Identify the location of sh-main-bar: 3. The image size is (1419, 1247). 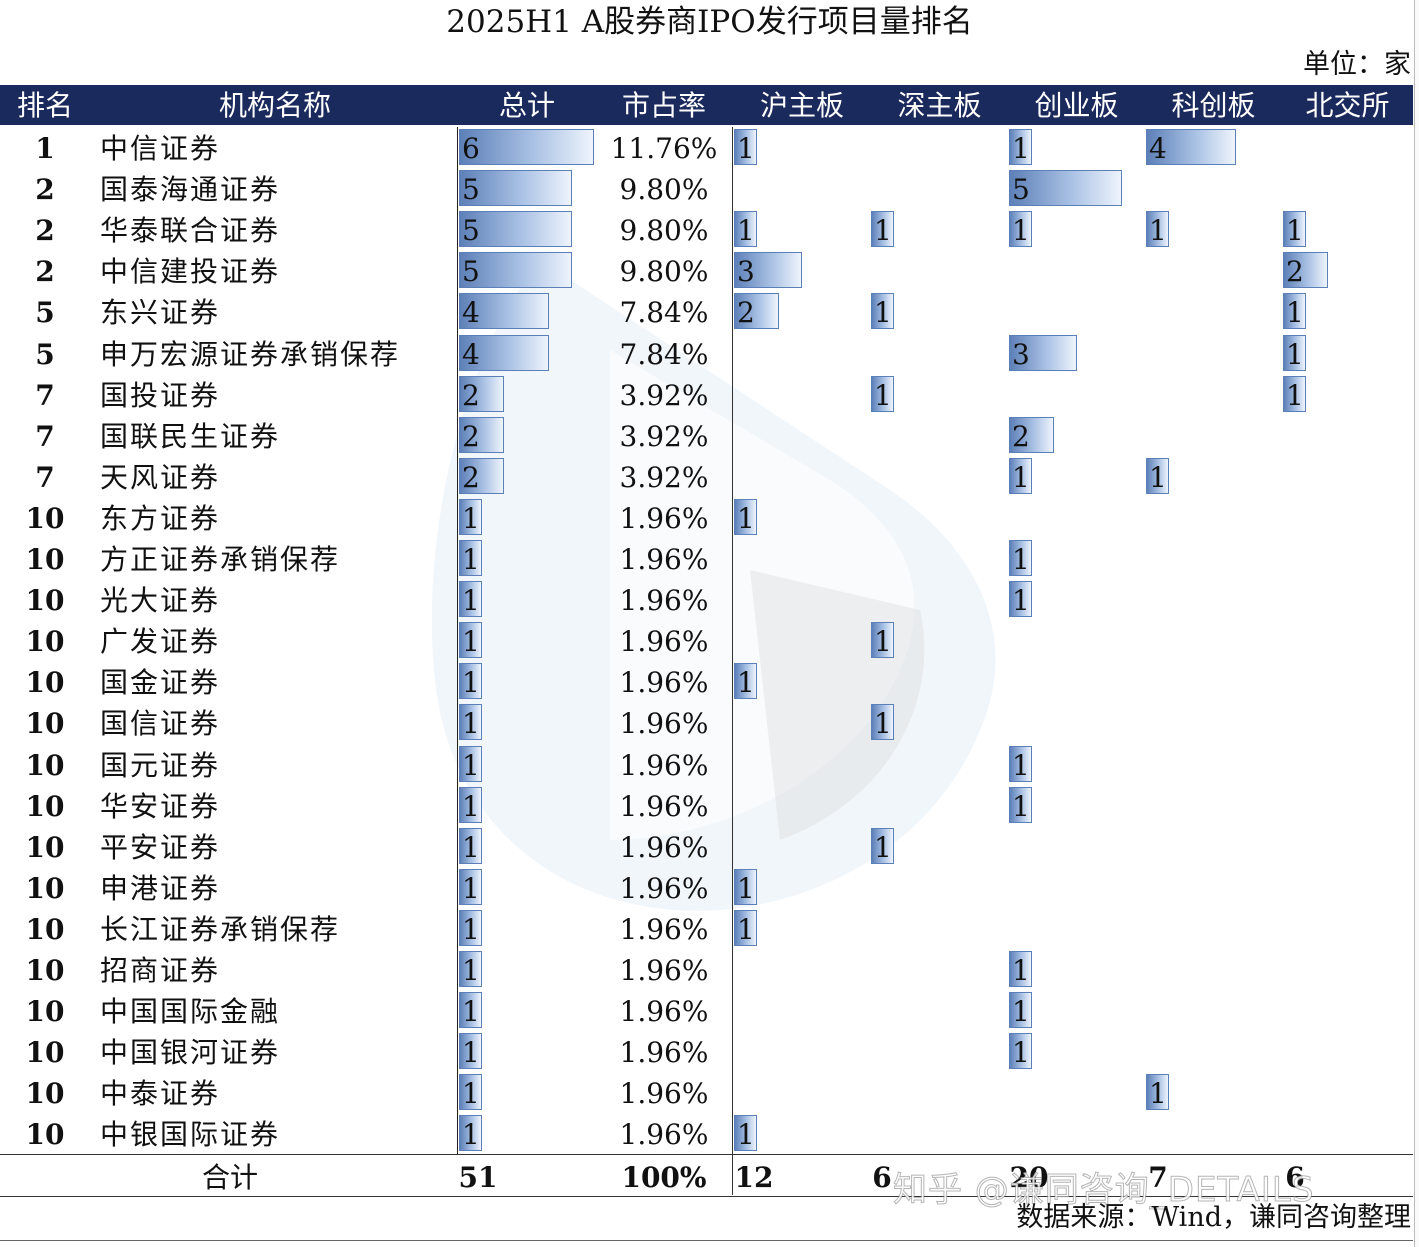
(768, 270).